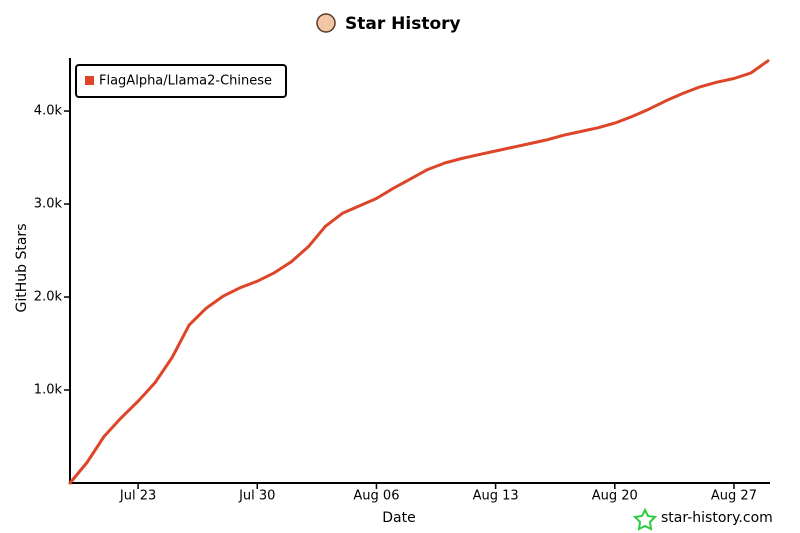 This screenshot has width=800, height=533. I want to click on x-tick-label: Jul 23, so click(137, 496).